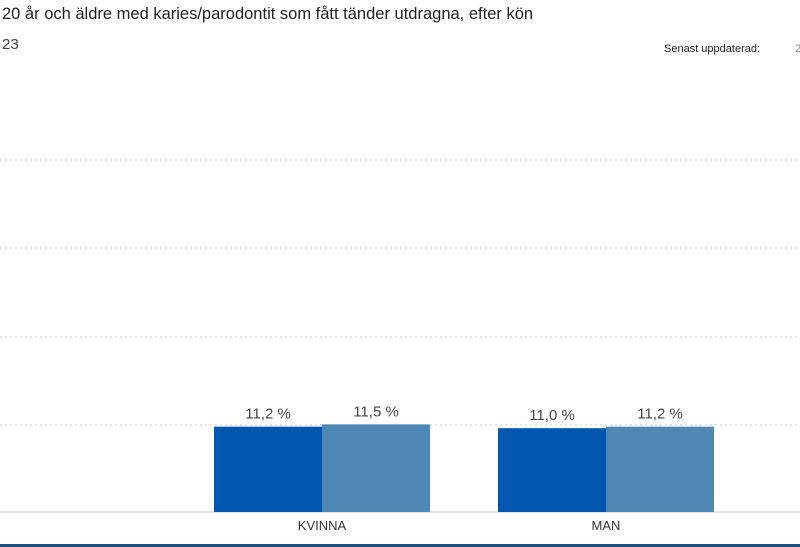 This screenshot has height=547, width=800. What do you see at coordinates (606, 525) in the screenshot?
I see `category-label-man: MAN` at bounding box center [606, 525].